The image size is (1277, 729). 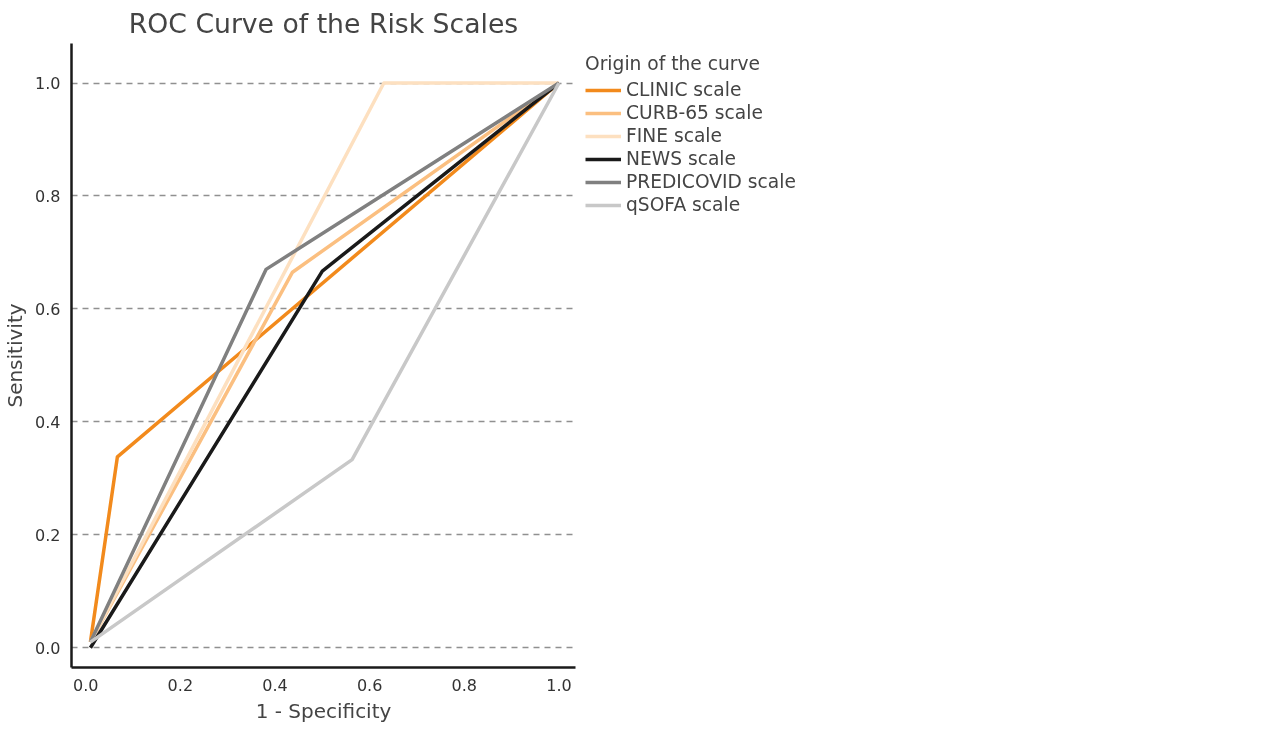 I want to click on legend-label: FINE scale, so click(x=674, y=135).